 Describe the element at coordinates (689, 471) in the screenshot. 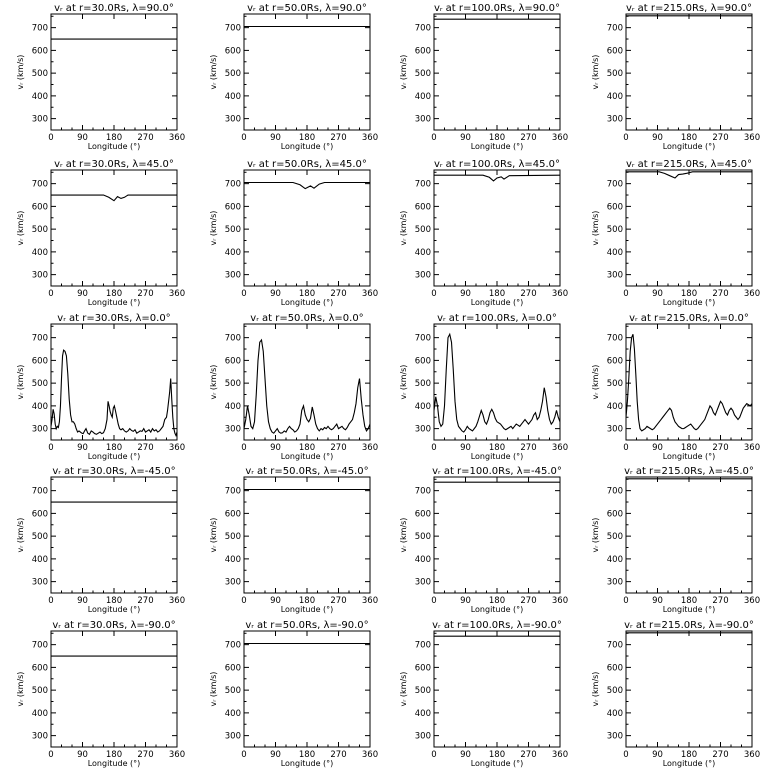

I see `panel-title: vᵣ at r=215.0Rs, λ=-45.0°` at that location.